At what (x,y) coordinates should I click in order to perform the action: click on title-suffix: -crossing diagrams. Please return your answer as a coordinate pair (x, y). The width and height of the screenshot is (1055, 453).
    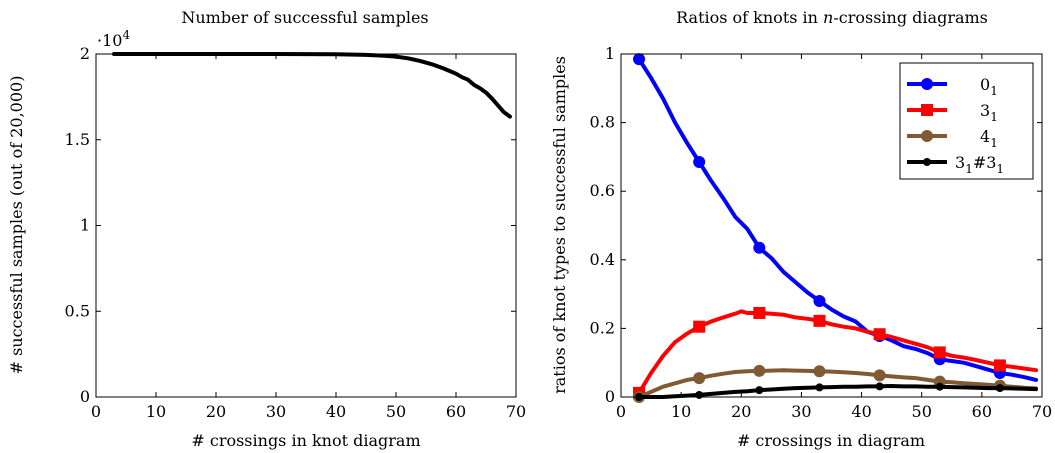
    Looking at the image, I should click on (910, 17).